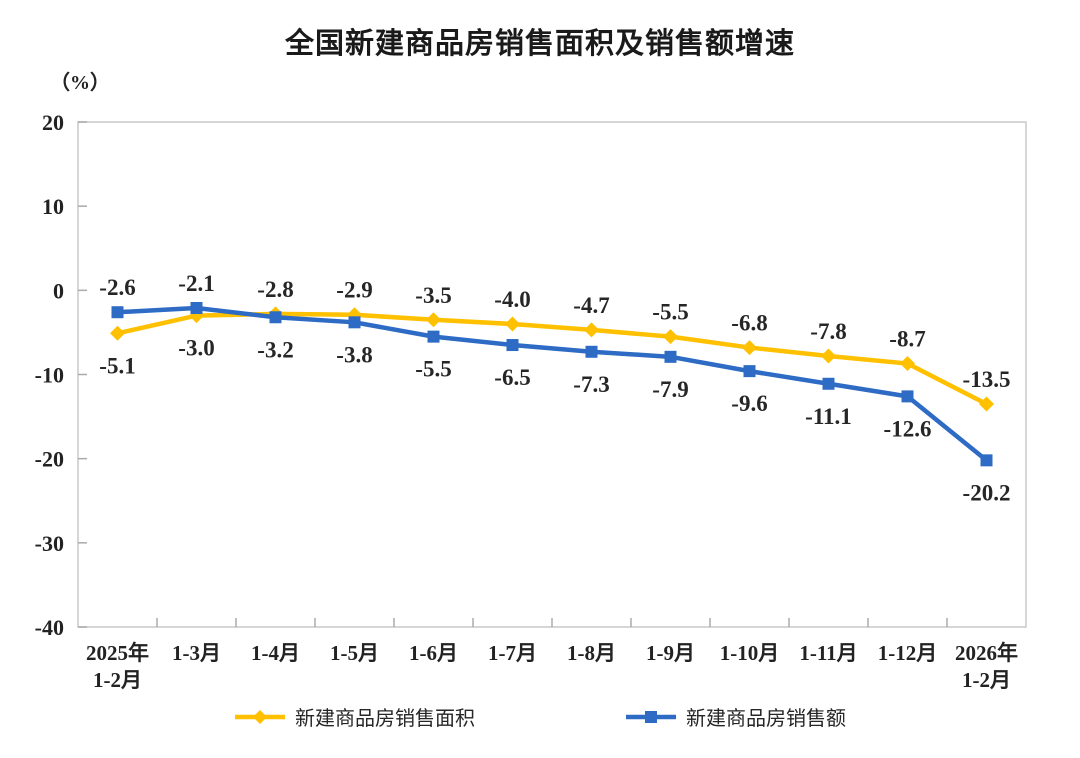 The height and width of the screenshot is (758, 1080). I want to click on y-axis-tick-label: -30, so click(49, 543).